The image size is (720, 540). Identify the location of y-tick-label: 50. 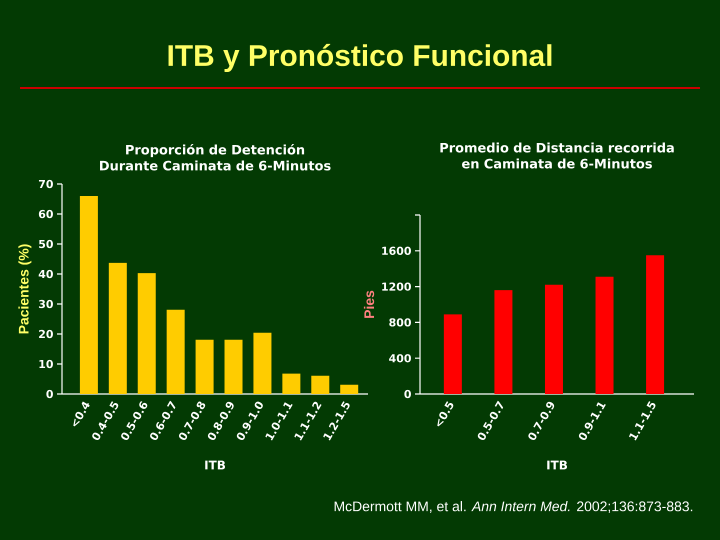
(46, 244).